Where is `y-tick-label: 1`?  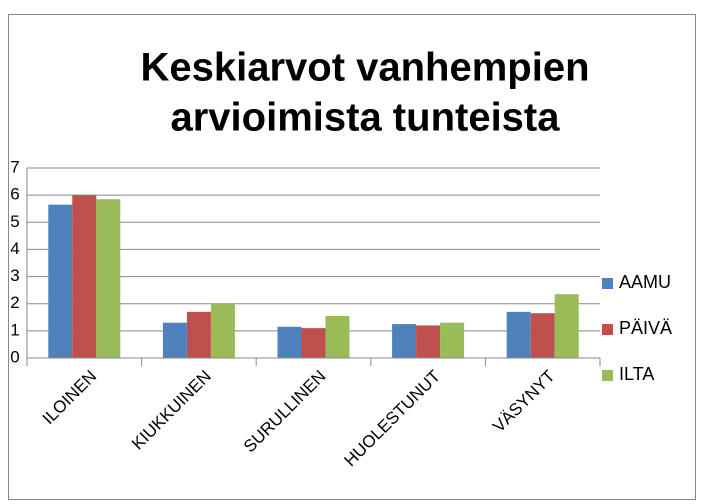
y-tick-label: 1 is located at coordinates (14, 329).